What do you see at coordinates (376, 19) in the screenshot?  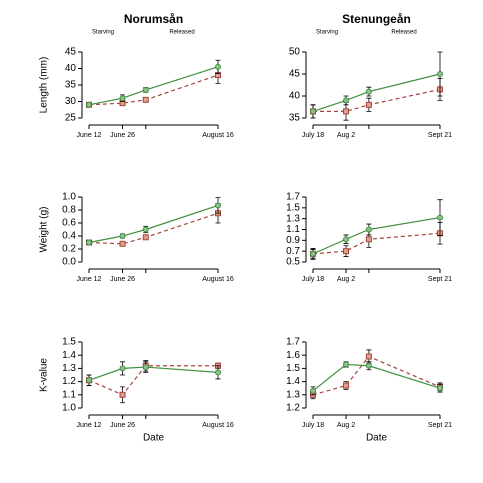 I see `panel-title: Stenungeån` at bounding box center [376, 19].